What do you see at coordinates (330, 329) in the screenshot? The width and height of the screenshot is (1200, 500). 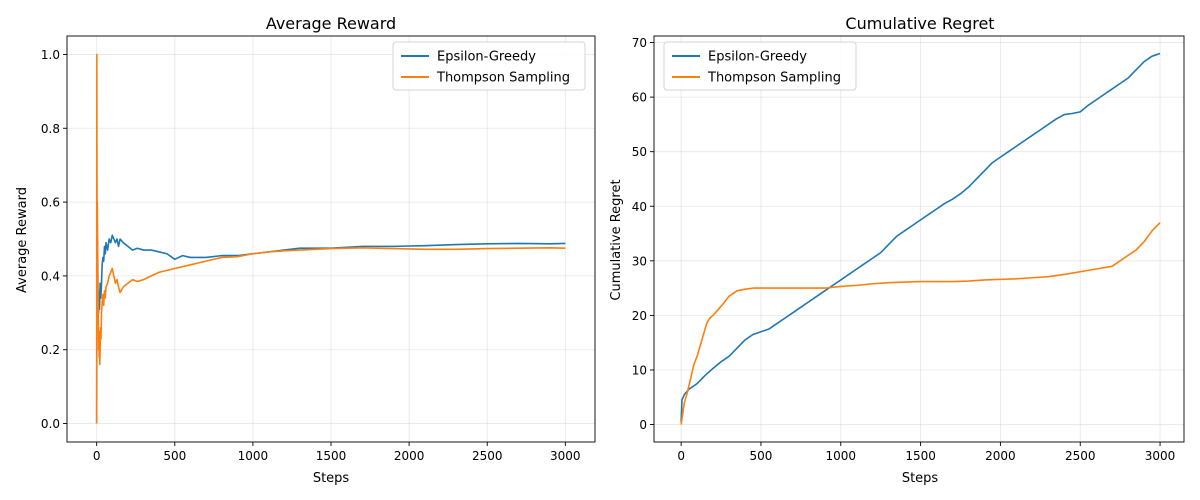 I see `series-line-epsilon-greedy` at bounding box center [330, 329].